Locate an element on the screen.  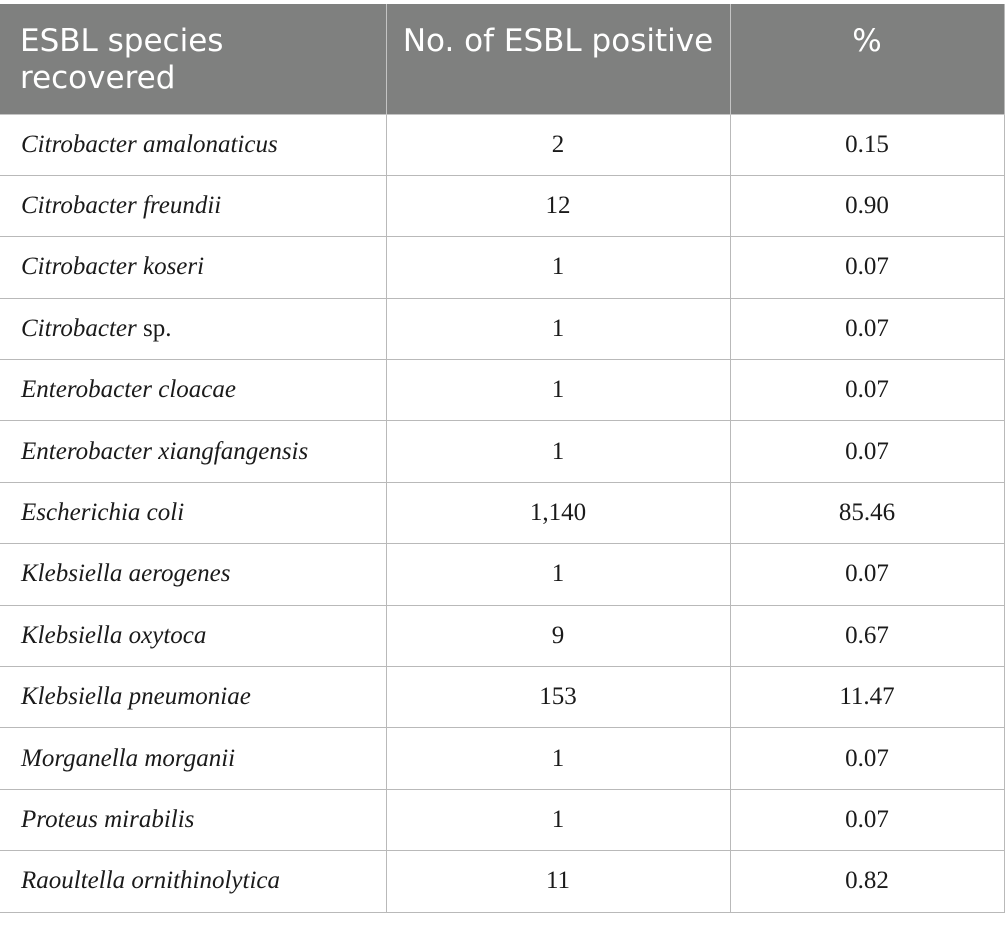
table-row: Enterobacter cloacae 1 0.07 is located at coordinates (502, 390).